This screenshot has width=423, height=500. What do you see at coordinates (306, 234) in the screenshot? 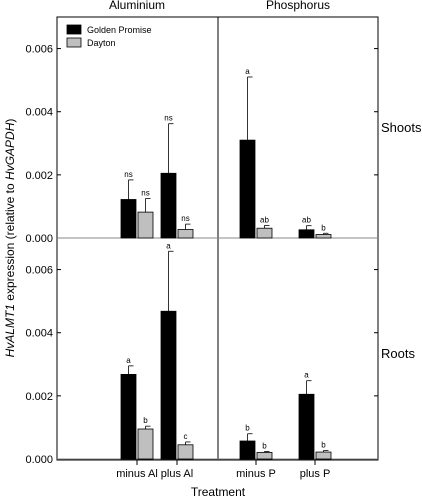
I see `bar-shoots-golden-promise-plus-p` at bounding box center [306, 234].